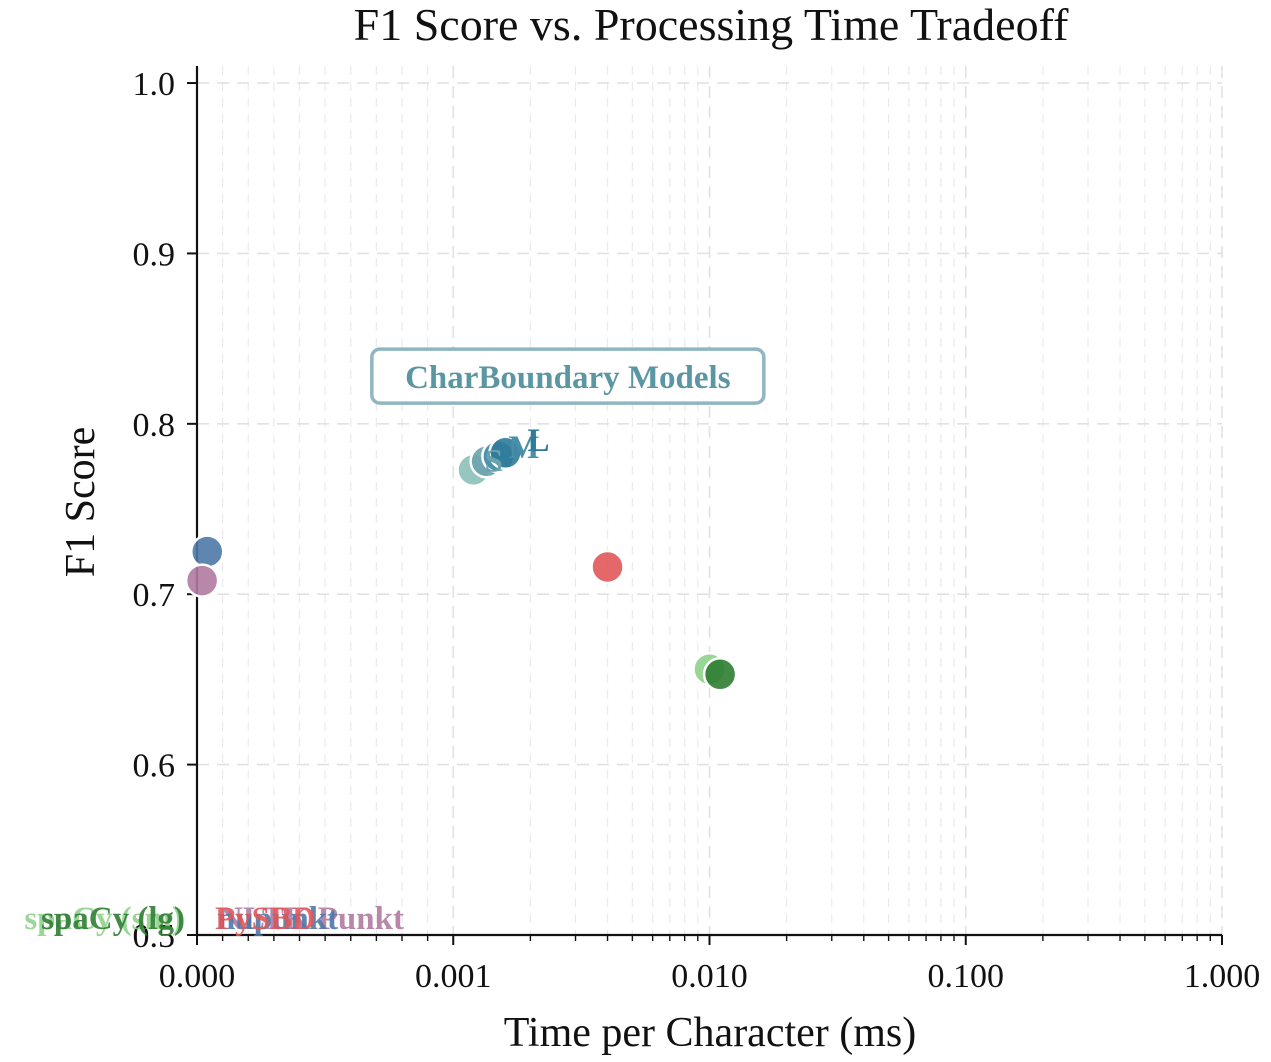 Image resolution: width=1271 pixels, height=1062 pixels. I want to click on baseline-label: nupunkt, so click(277, 919).